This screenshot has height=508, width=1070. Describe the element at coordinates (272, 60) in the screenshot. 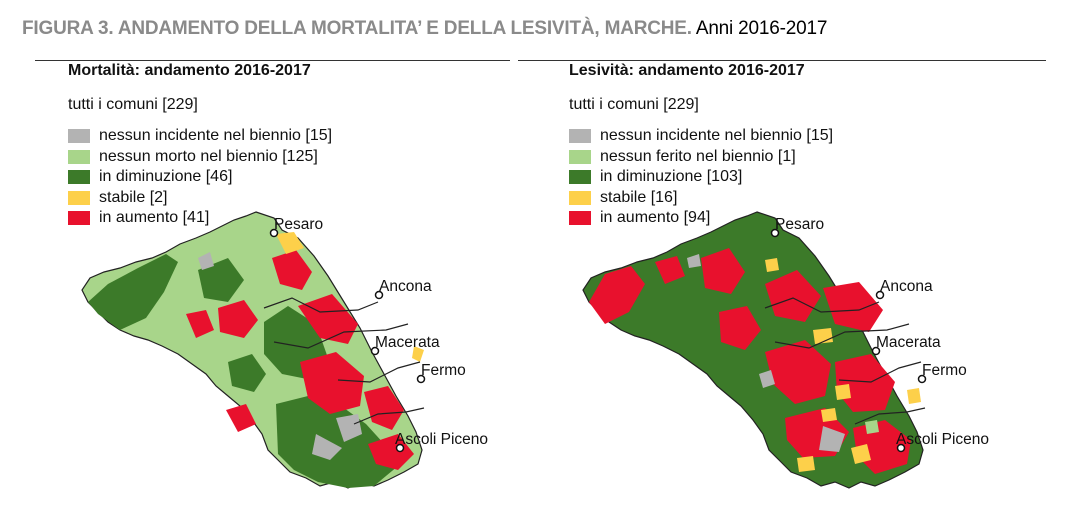

I see `rule-left` at that location.